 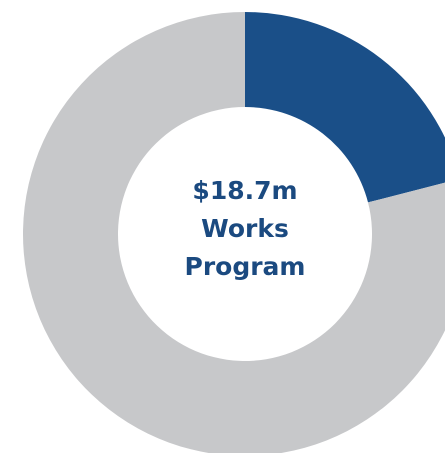 I want to click on center-label: $18.7m, so click(x=244, y=190).